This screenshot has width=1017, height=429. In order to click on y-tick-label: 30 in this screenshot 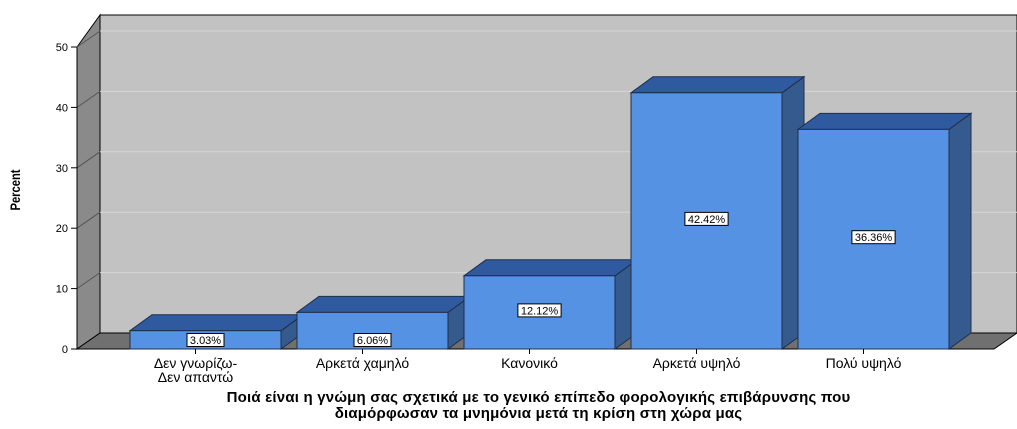, I will do `click(62, 169)`.